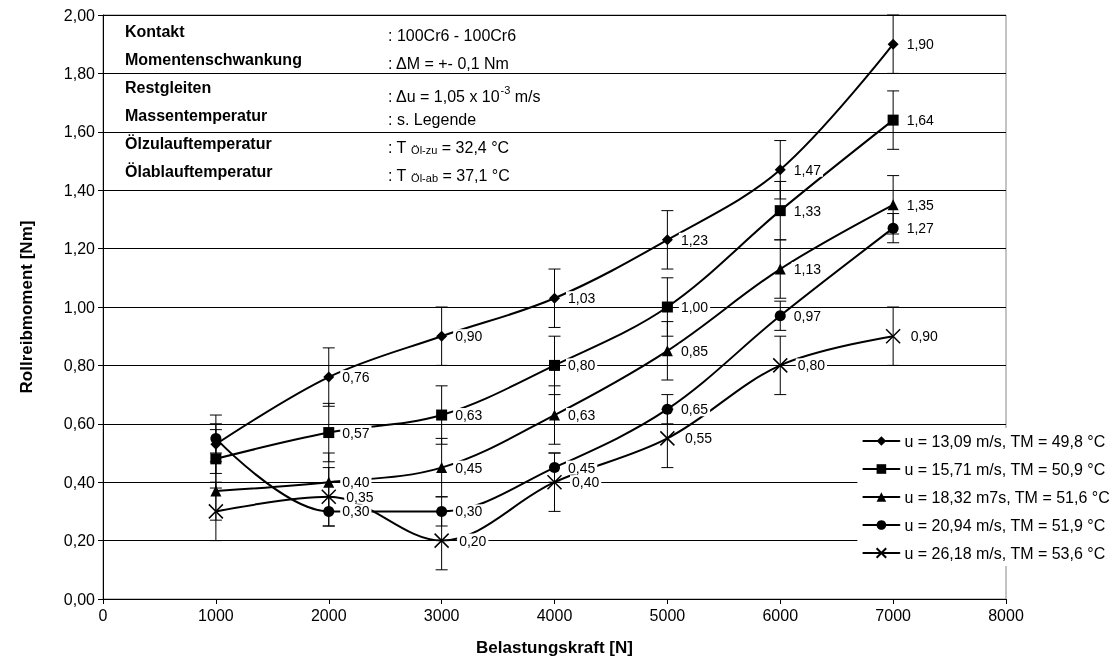 Image resolution: width=1120 pixels, height=661 pixels. I want to click on annotation: : T Öl-ab = 37,1 °C, so click(449, 175).